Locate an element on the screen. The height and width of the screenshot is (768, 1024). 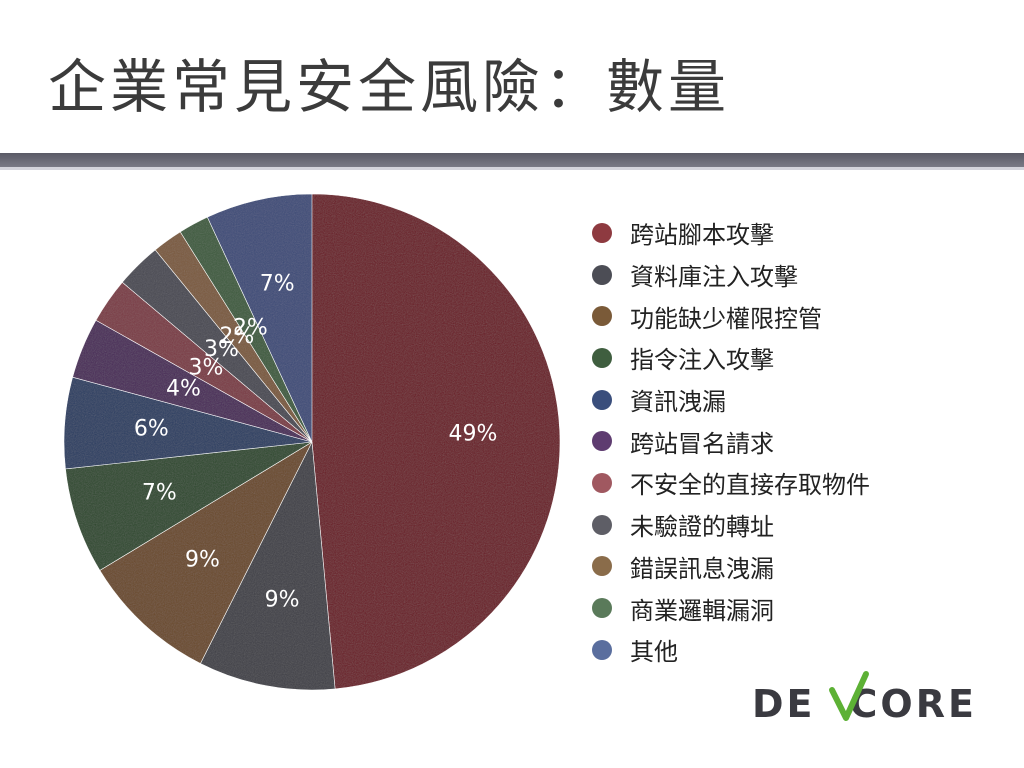
legend-label: 未驗證的轉址 is located at coordinates (702, 527).